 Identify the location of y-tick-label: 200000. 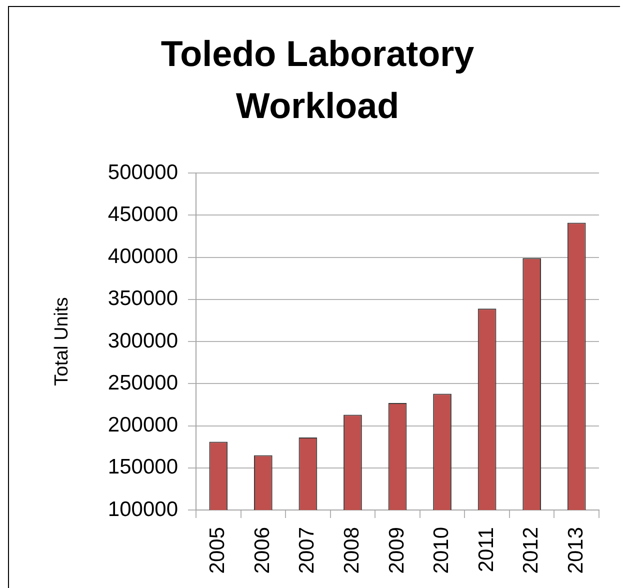
(143, 425).